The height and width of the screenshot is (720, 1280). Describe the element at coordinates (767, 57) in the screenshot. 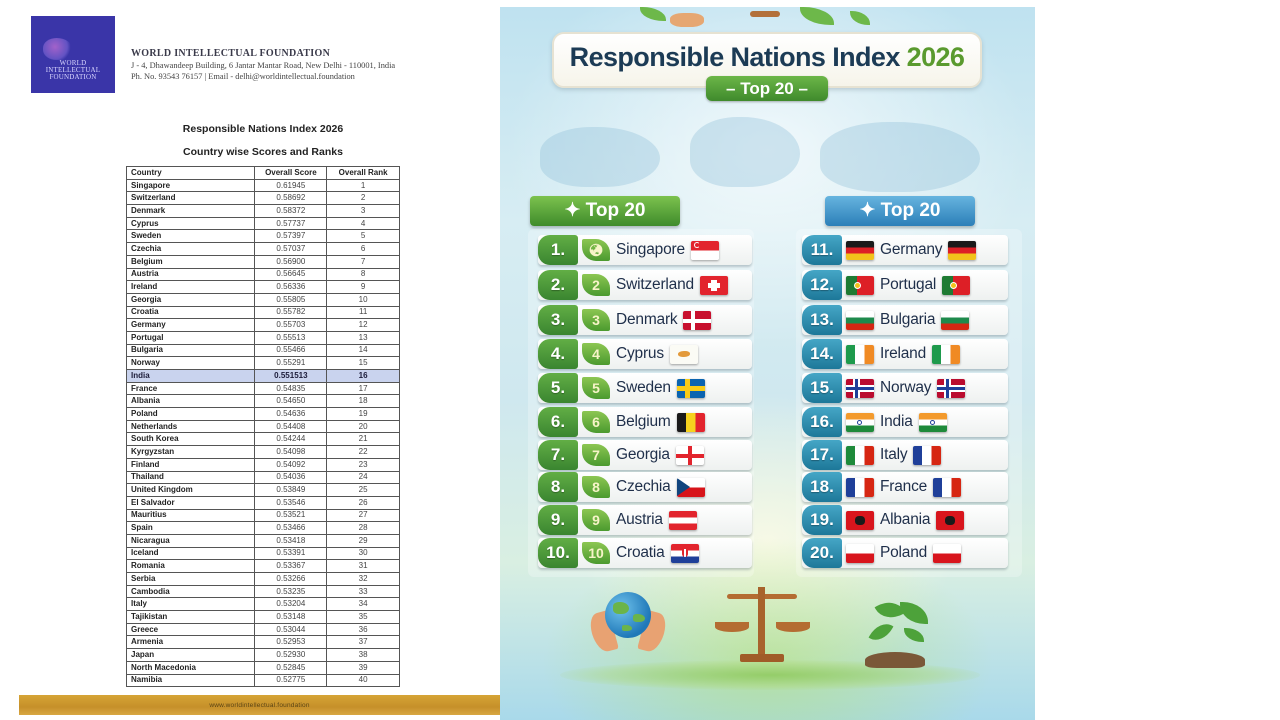

I see `poster-title: Responsible Nations Index 2026` at that location.